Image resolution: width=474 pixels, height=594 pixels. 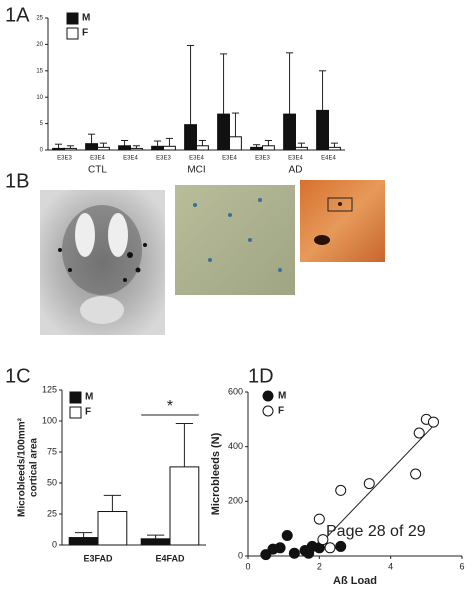 What do you see at coordinates (39, 45) in the screenshot?
I see `y-tick-label: 20` at bounding box center [39, 45].